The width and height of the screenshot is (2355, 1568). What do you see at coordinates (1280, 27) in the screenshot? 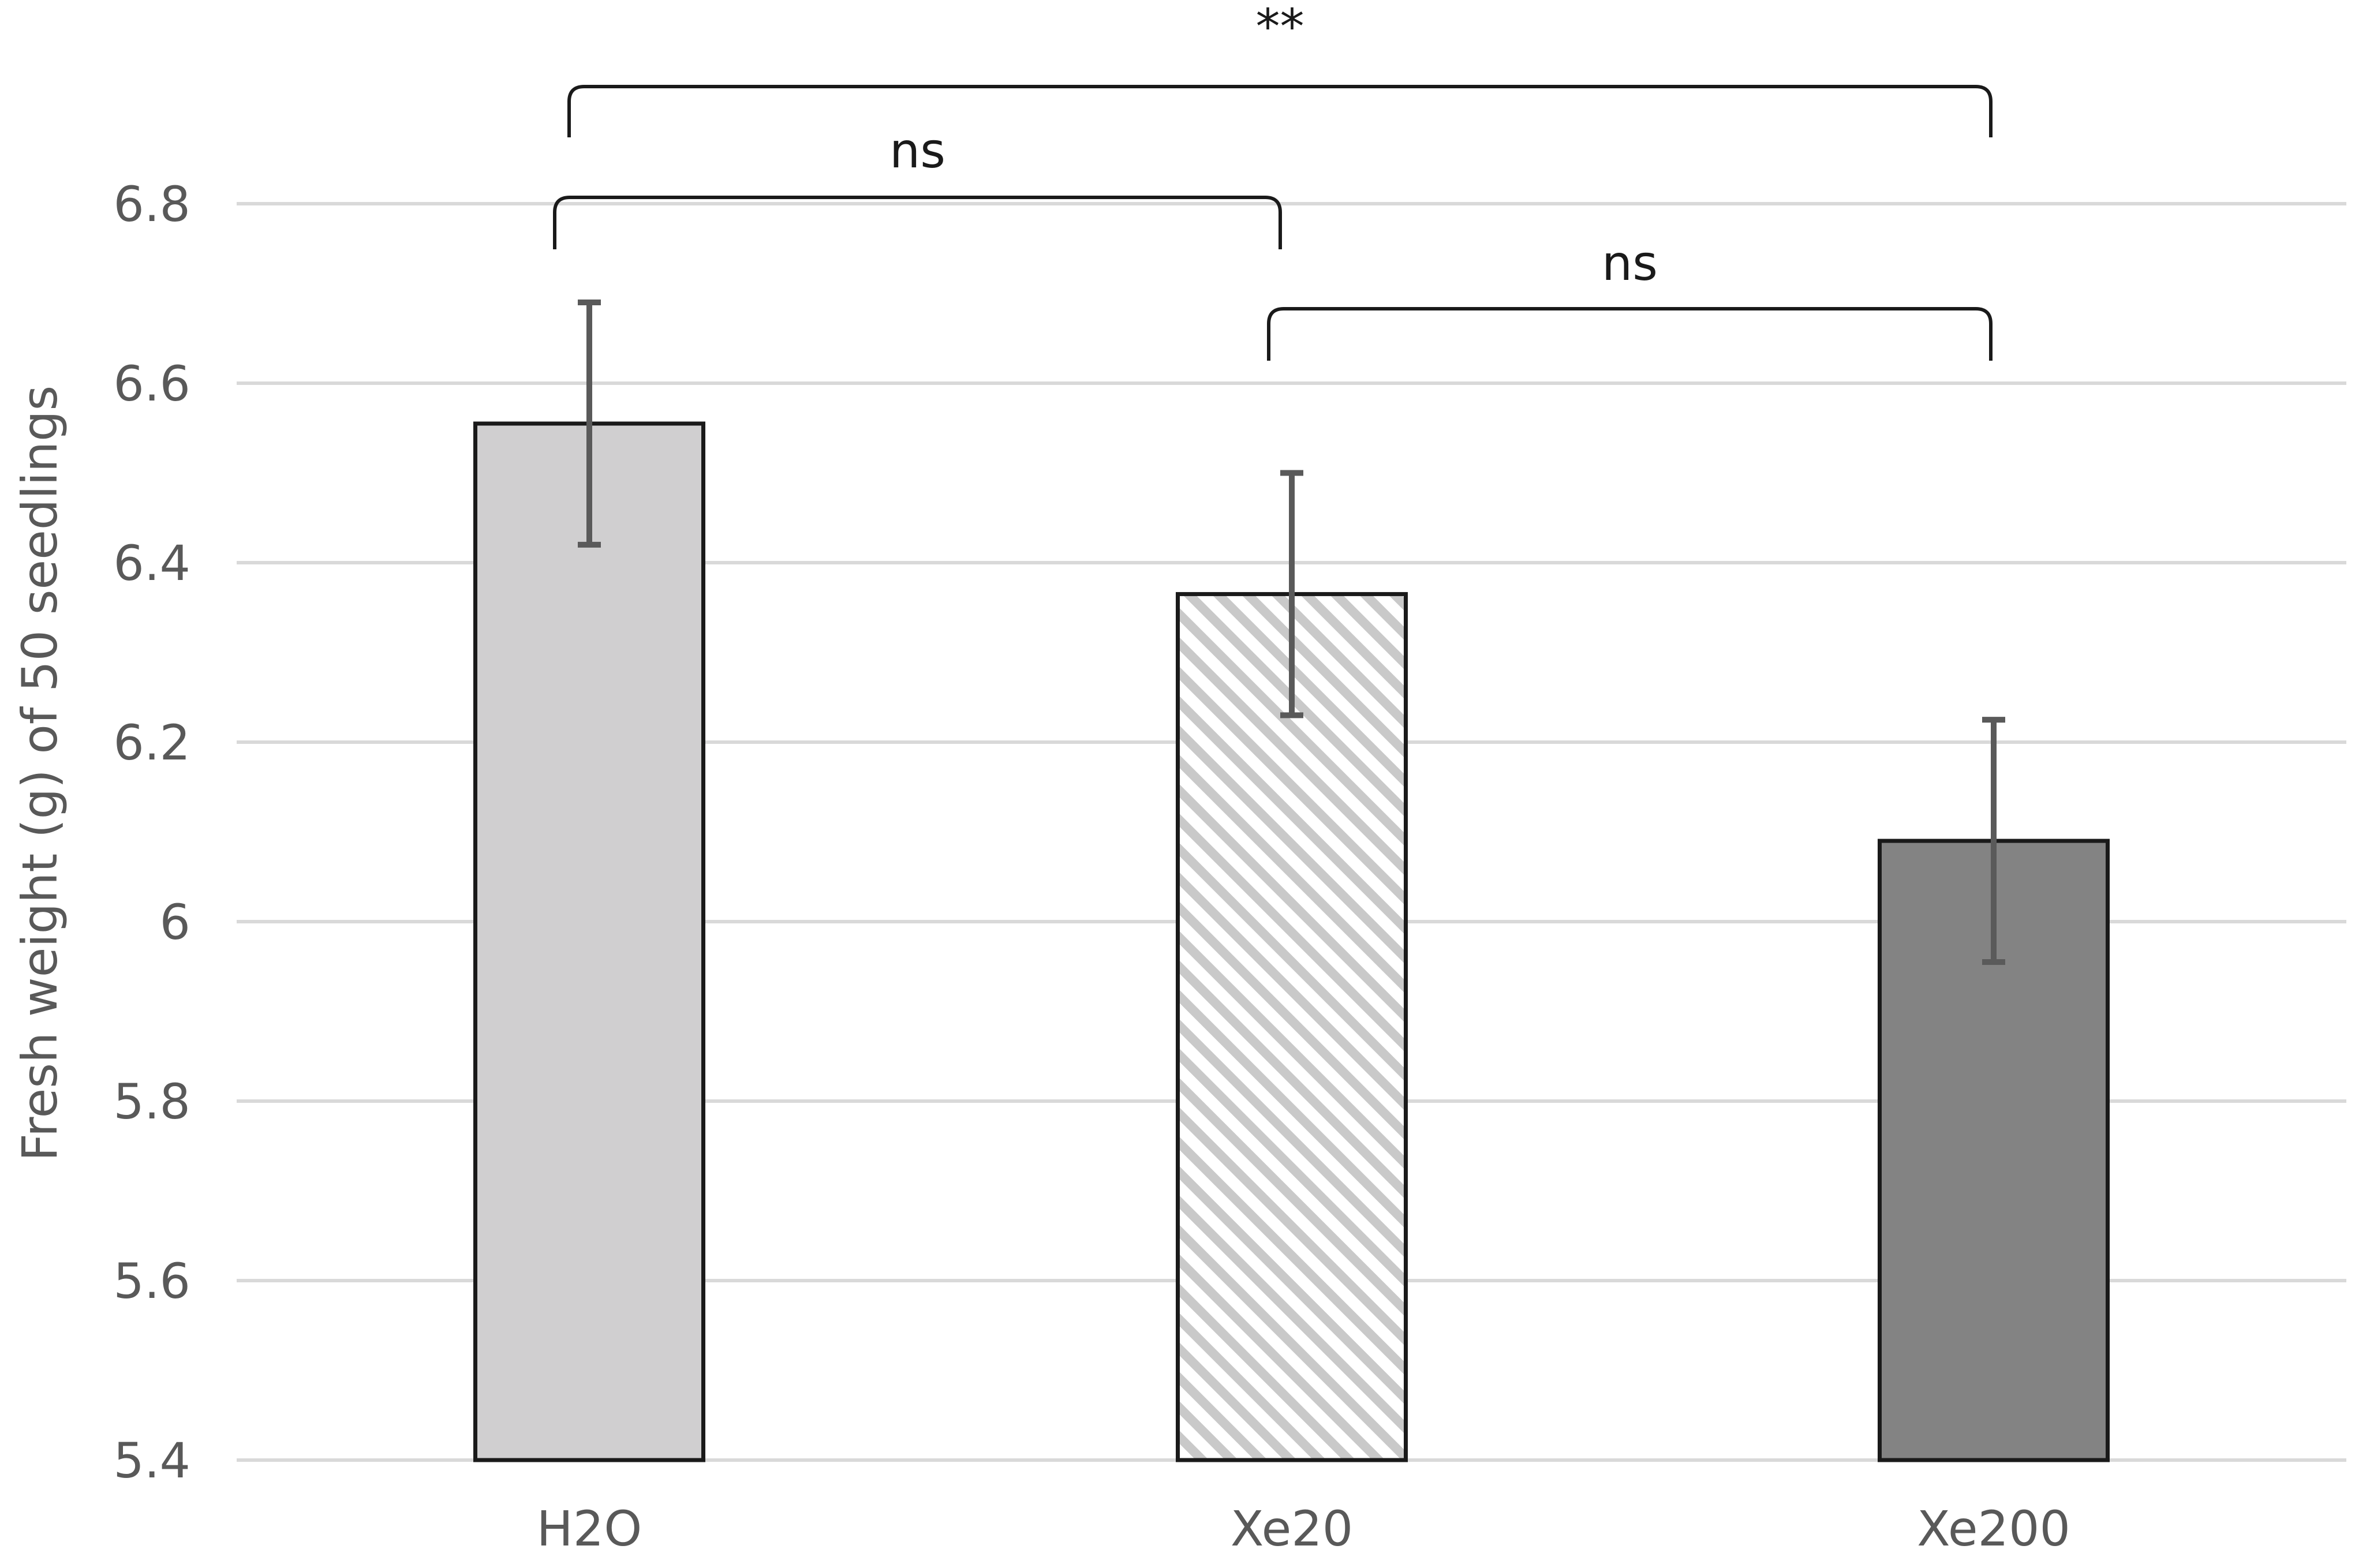
I see `significance-label: **` at bounding box center [1280, 27].